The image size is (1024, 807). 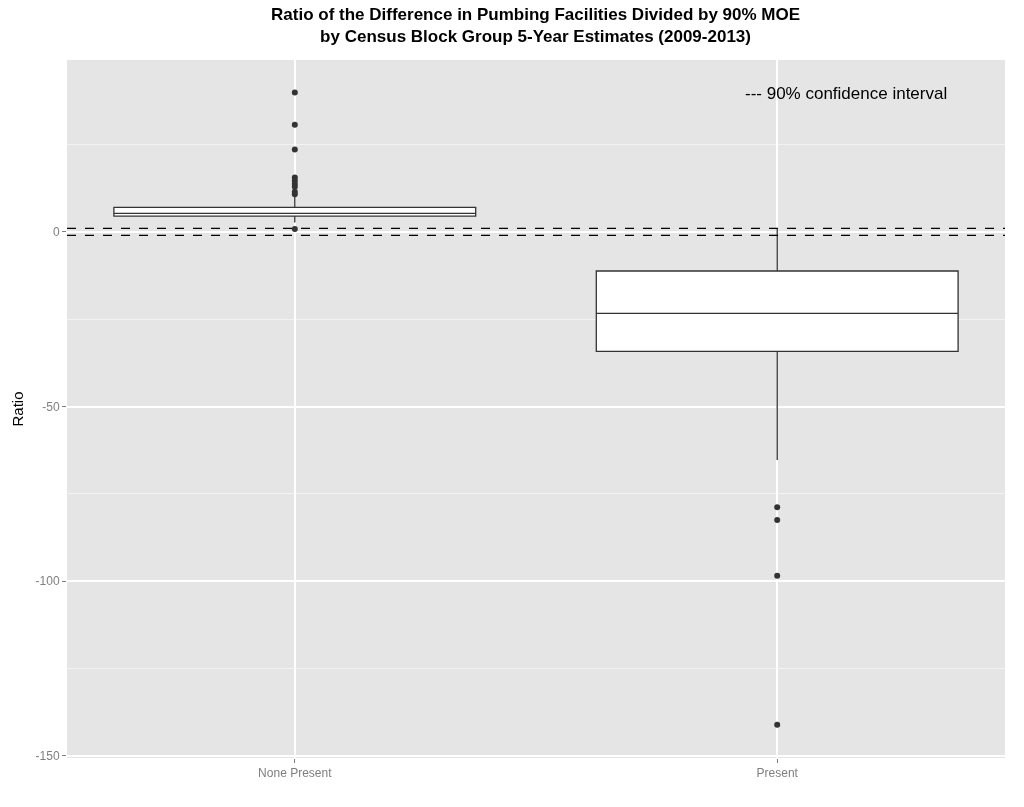 What do you see at coordinates (295, 773) in the screenshot?
I see `x-tick-label: None Present` at bounding box center [295, 773].